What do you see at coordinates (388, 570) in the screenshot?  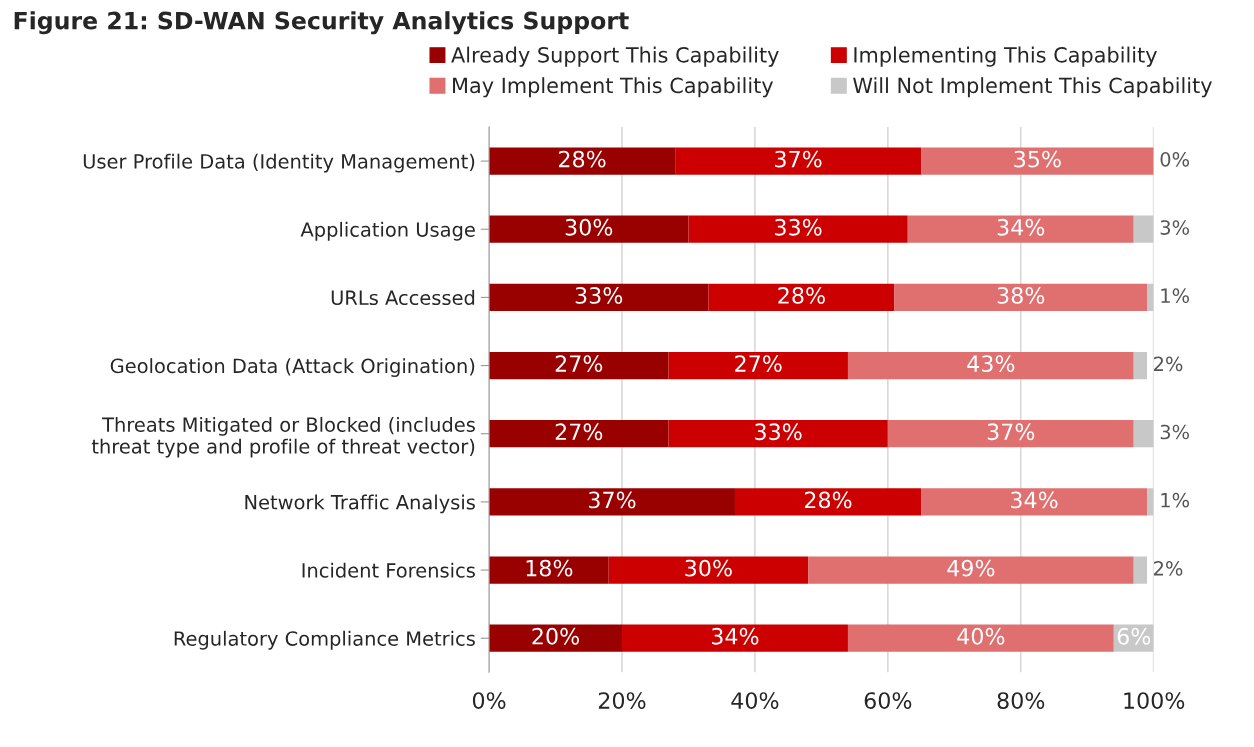 I see `y-tick-label: Incident Forensics` at bounding box center [388, 570].